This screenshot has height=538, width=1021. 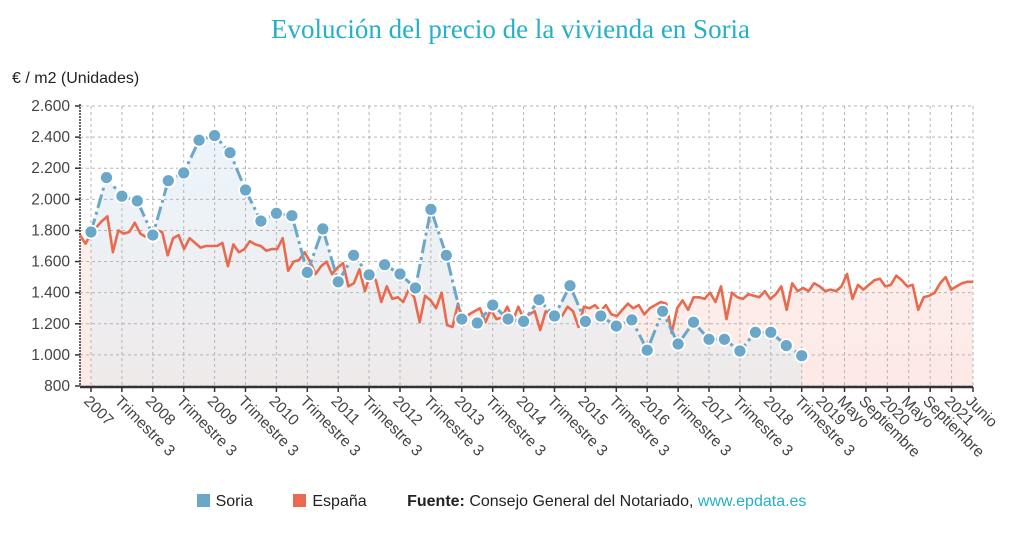 I want to click on y-tick-label: 2.200, so click(x=50, y=168).